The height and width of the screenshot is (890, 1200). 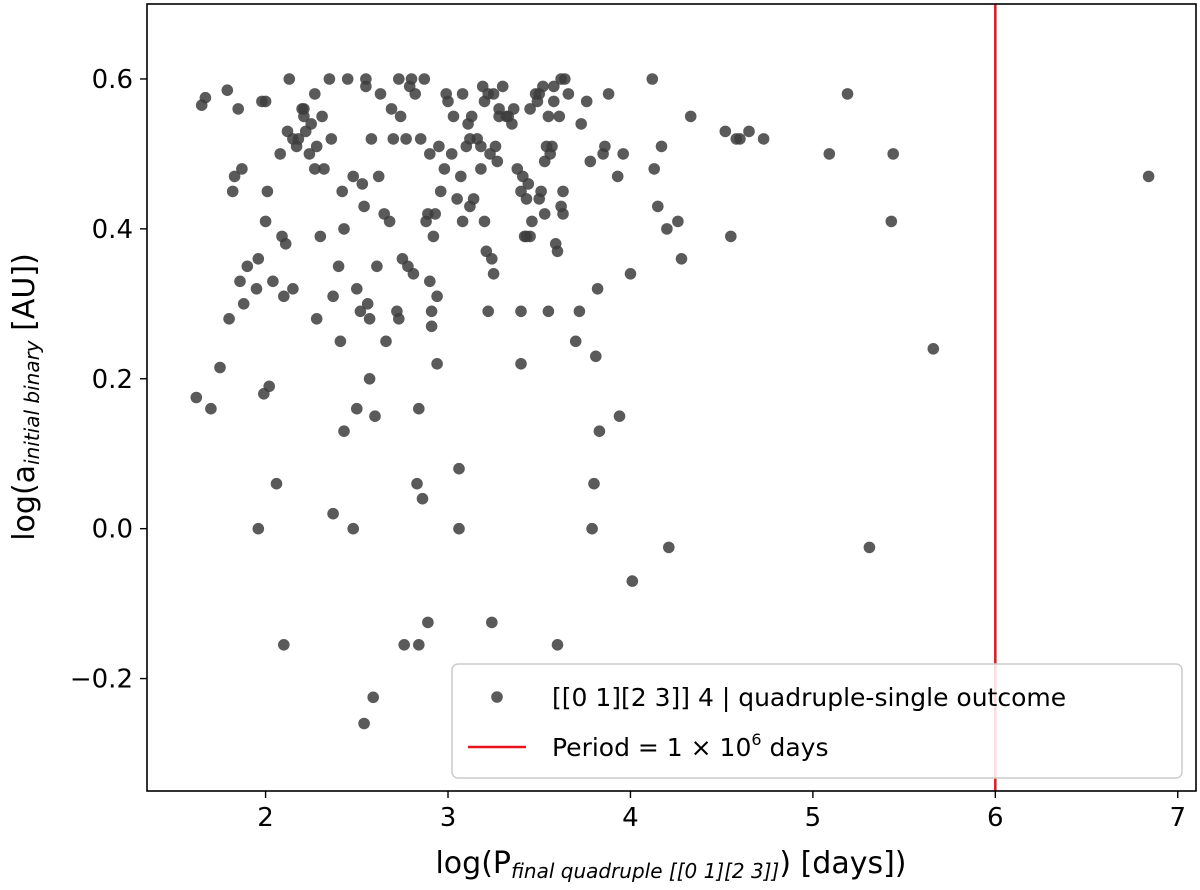 What do you see at coordinates (690, 746) in the screenshot?
I see `legend-label-period: Period = 1 × 106 days` at bounding box center [690, 746].